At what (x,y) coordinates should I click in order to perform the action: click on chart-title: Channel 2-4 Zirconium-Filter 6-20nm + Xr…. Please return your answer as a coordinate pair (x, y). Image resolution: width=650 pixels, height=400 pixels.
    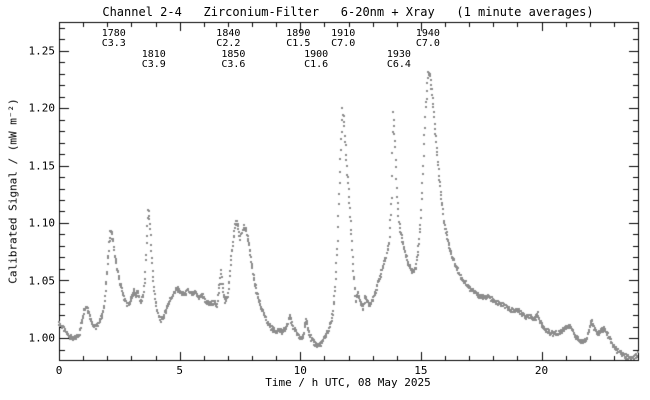
    Looking at the image, I should click on (348, 12).